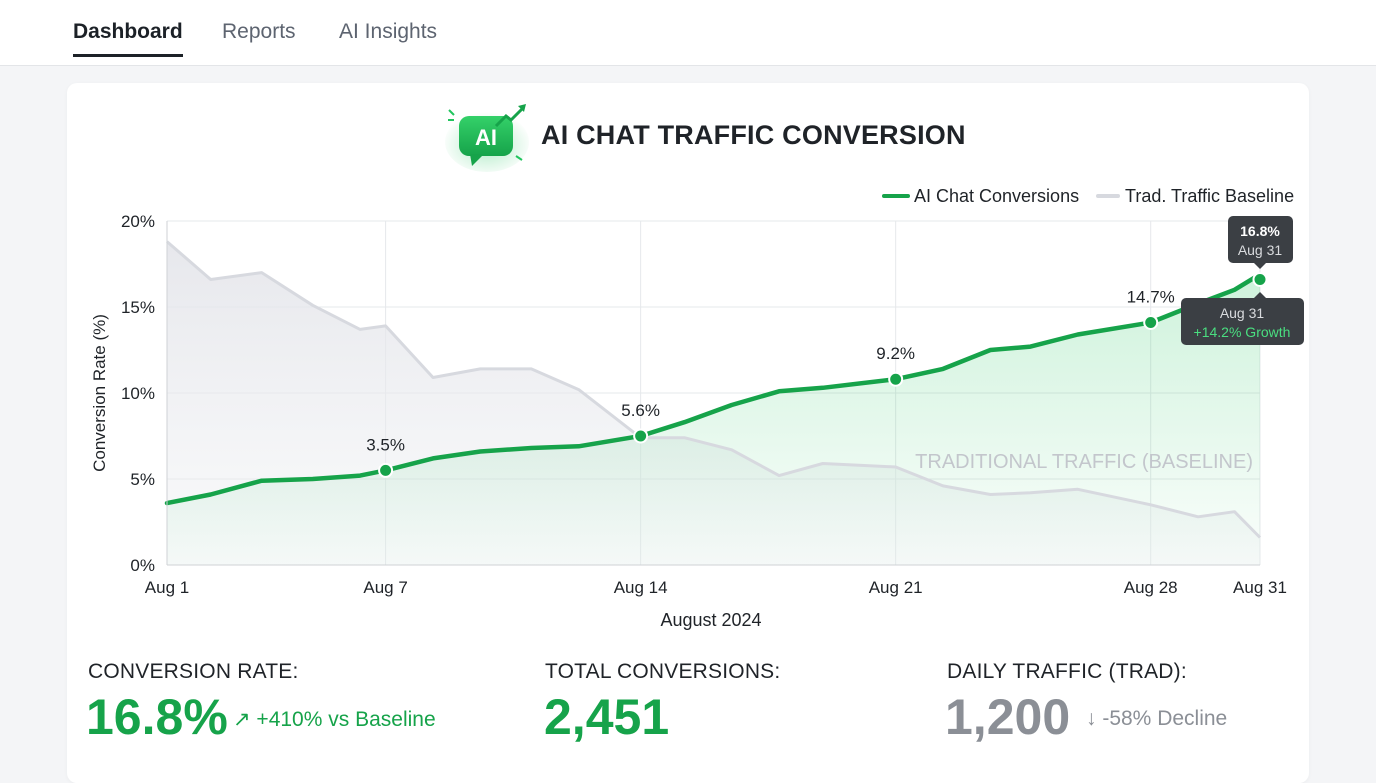 This screenshot has width=1376, height=783. Describe the element at coordinates (99, 393) in the screenshot. I see `y-axis-title: Conversion Rate (%)` at that location.